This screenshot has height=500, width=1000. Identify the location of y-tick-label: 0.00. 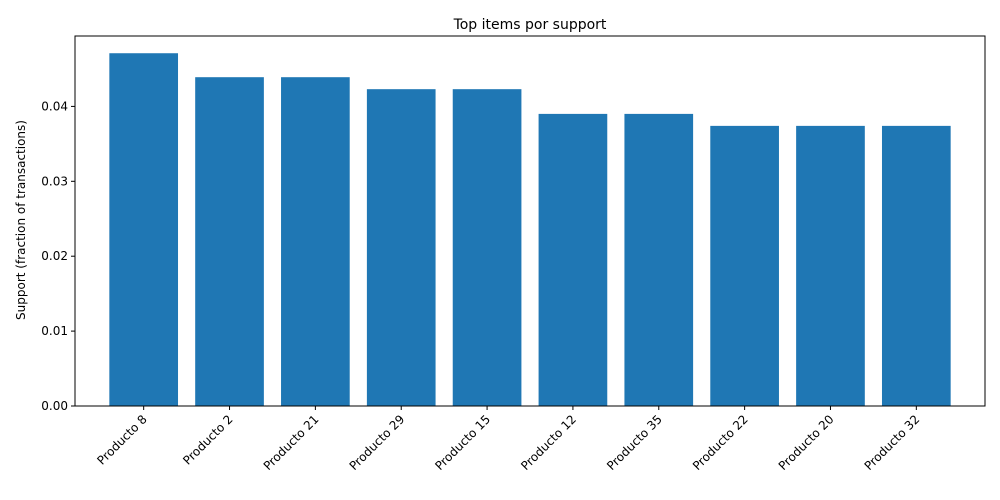
(54, 406).